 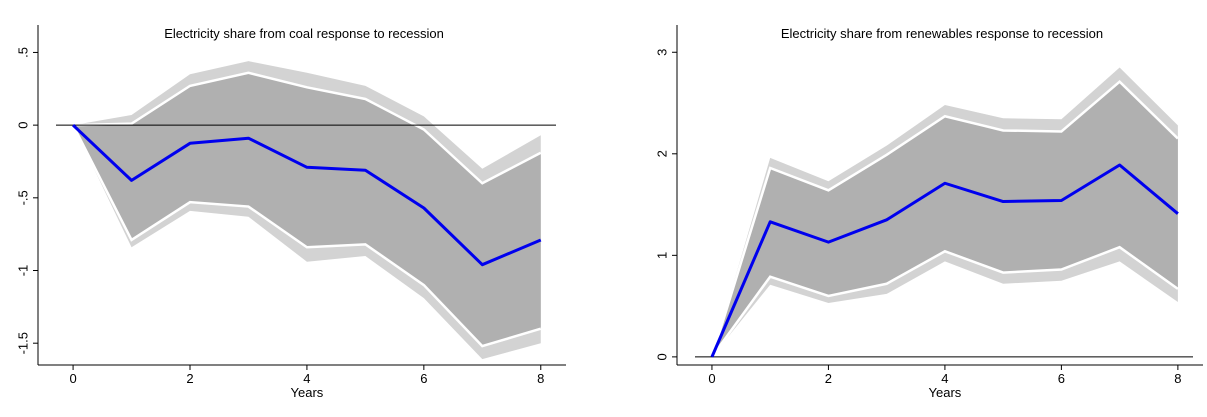 I want to click on y-tick-label: -1.5, so click(x=22, y=343).